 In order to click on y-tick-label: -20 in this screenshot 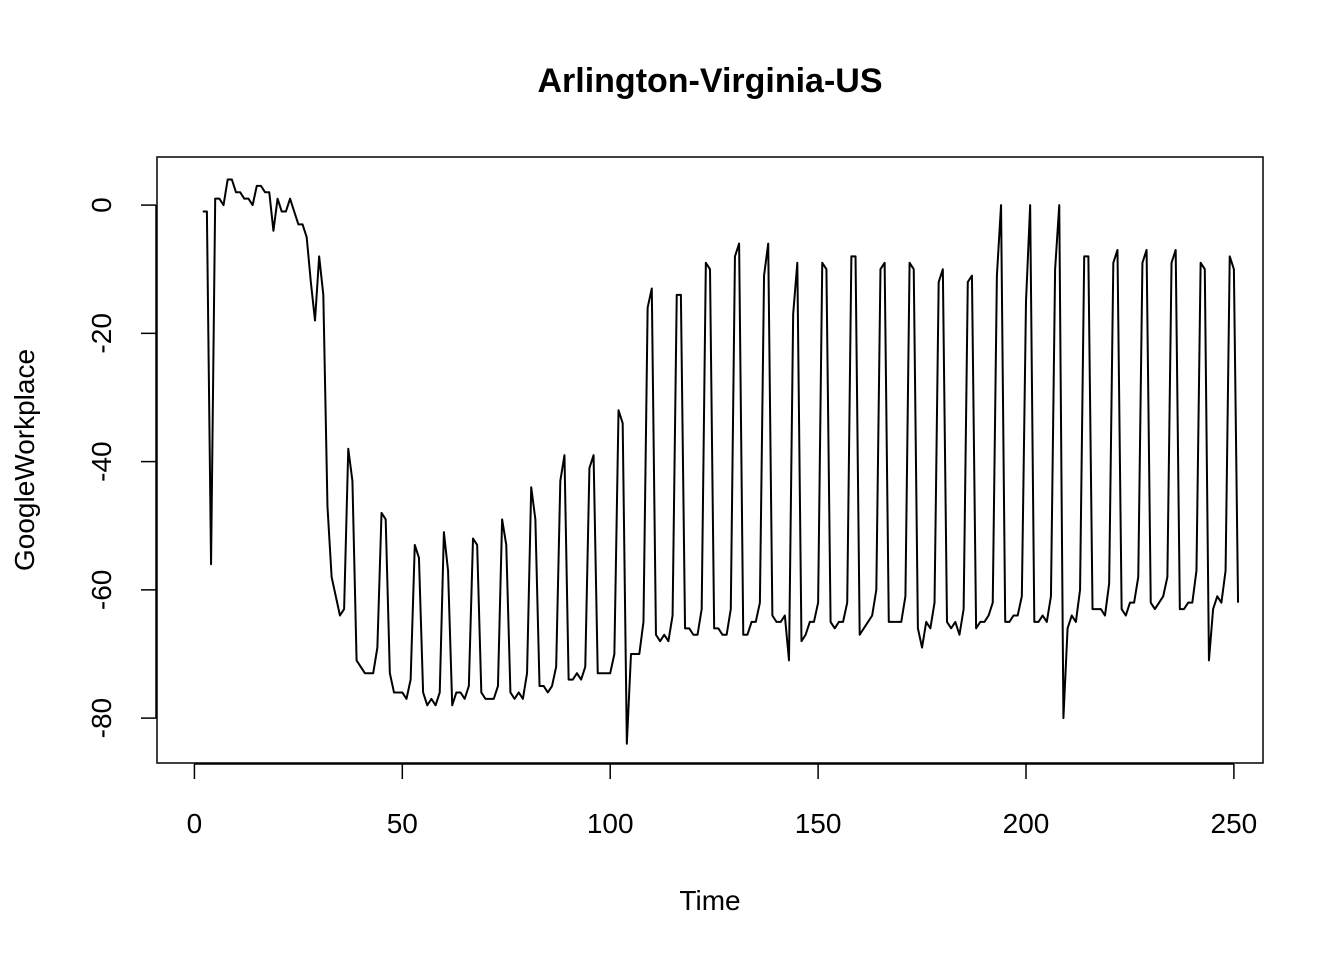, I will do `click(101, 333)`.